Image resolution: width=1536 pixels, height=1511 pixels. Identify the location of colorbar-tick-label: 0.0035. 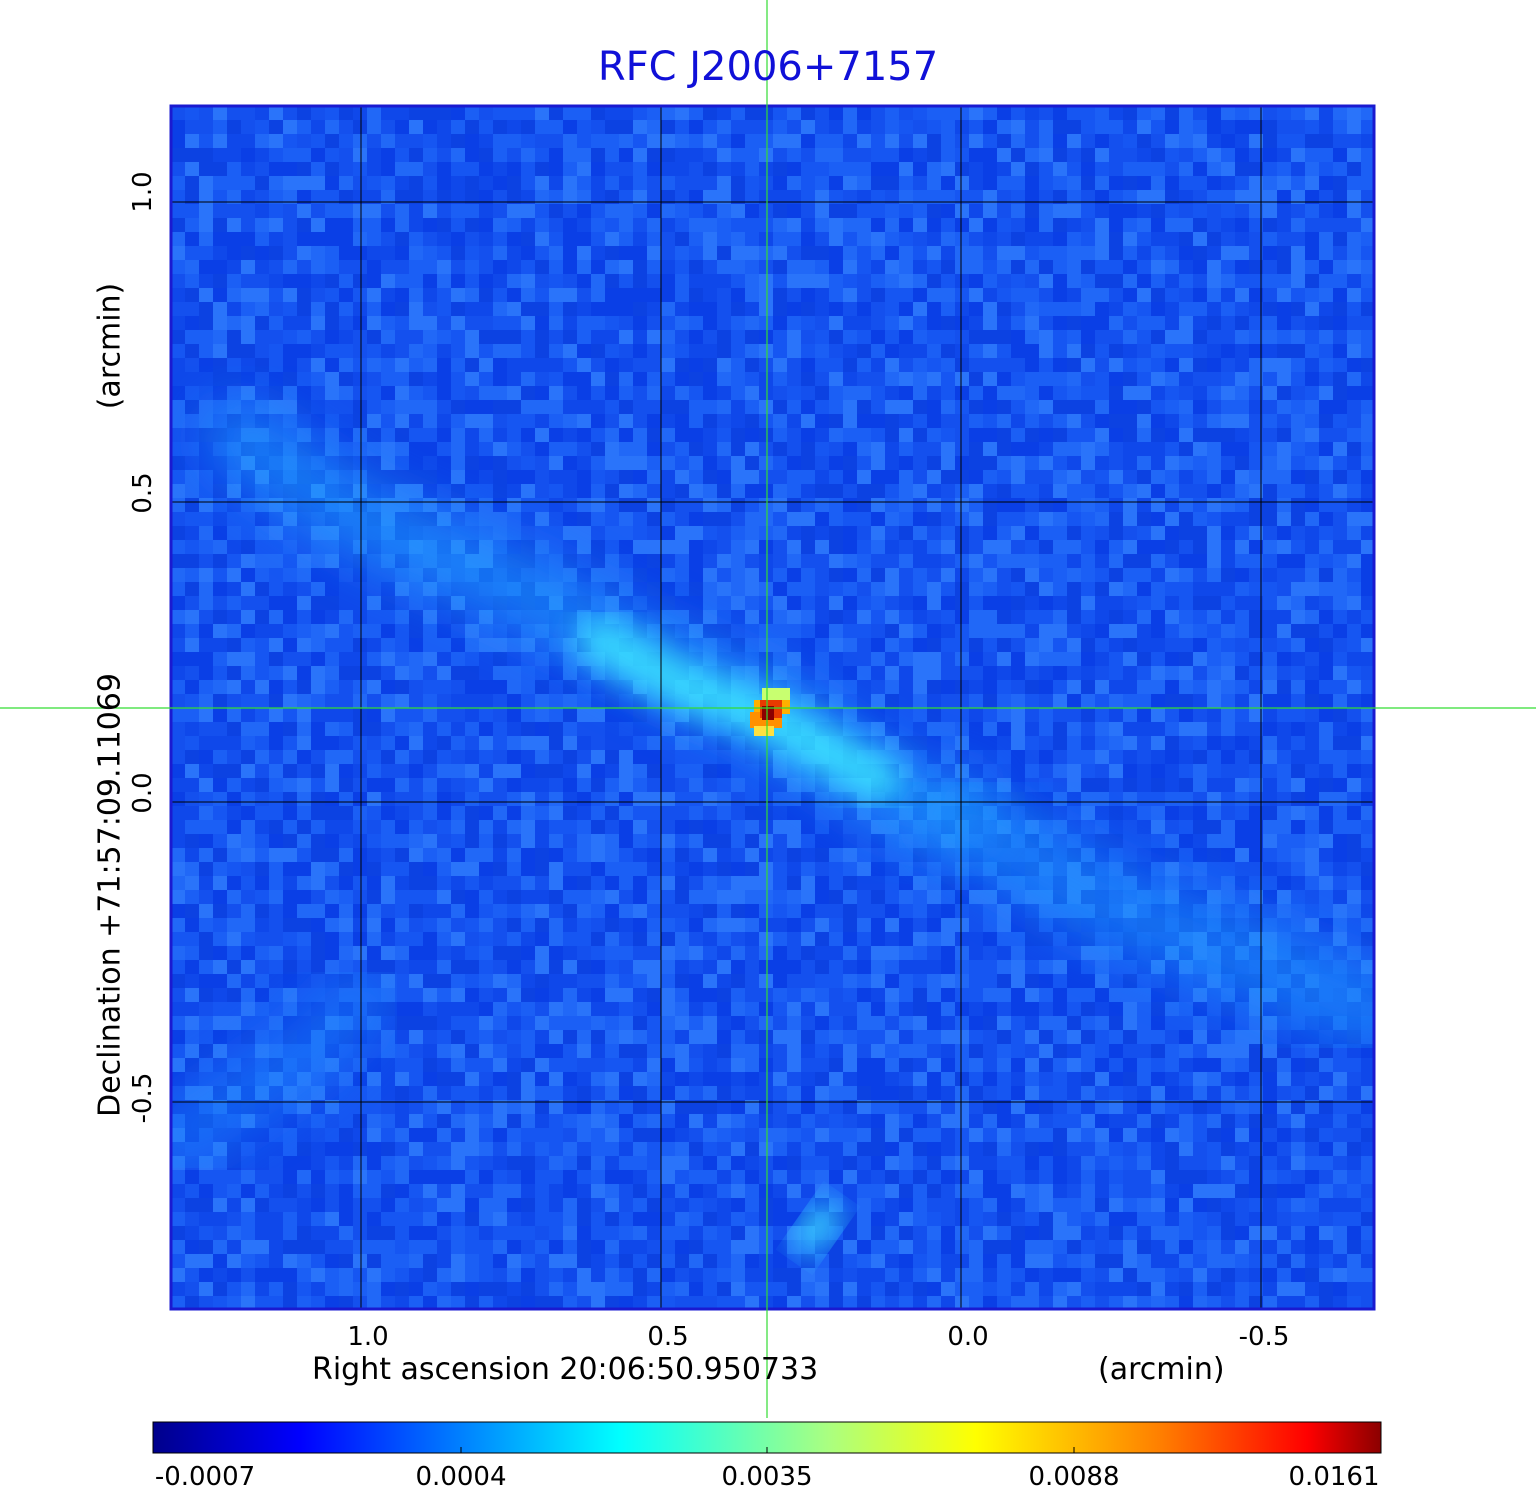
(767, 1477).